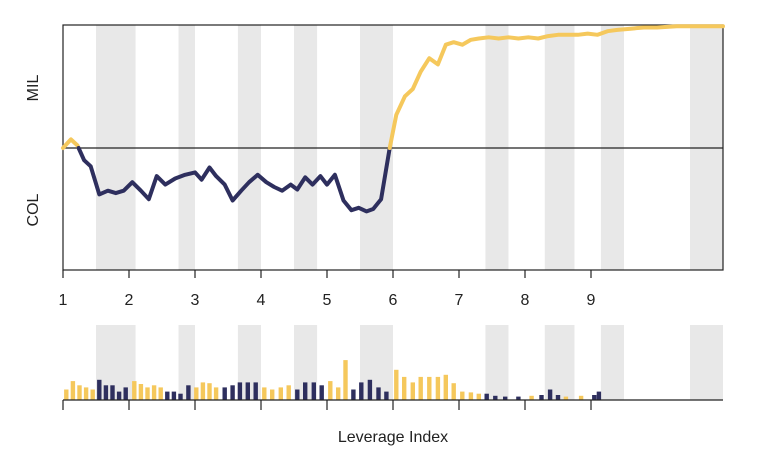 This screenshot has height=457, width=768. Describe the element at coordinates (33, 88) in the screenshot. I see `ylabel-top: MIL` at that location.